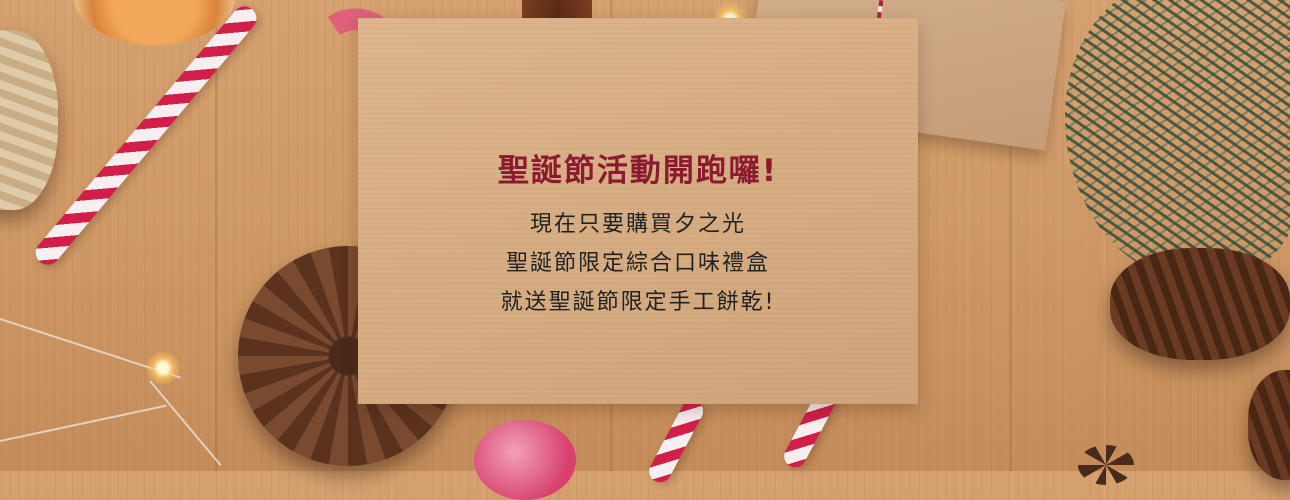 The image size is (1290, 500). Describe the element at coordinates (1269, 425) in the screenshot. I see `pinecone-corner` at that location.